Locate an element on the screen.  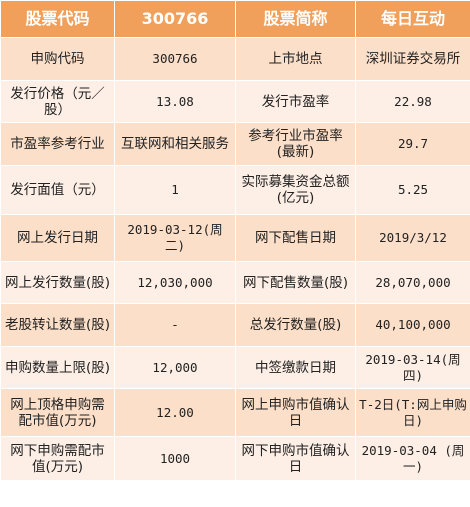
table-row: 发行面值（元） 1 实际募集资金总额(亿元) 5.25 is located at coordinates (235, 190).